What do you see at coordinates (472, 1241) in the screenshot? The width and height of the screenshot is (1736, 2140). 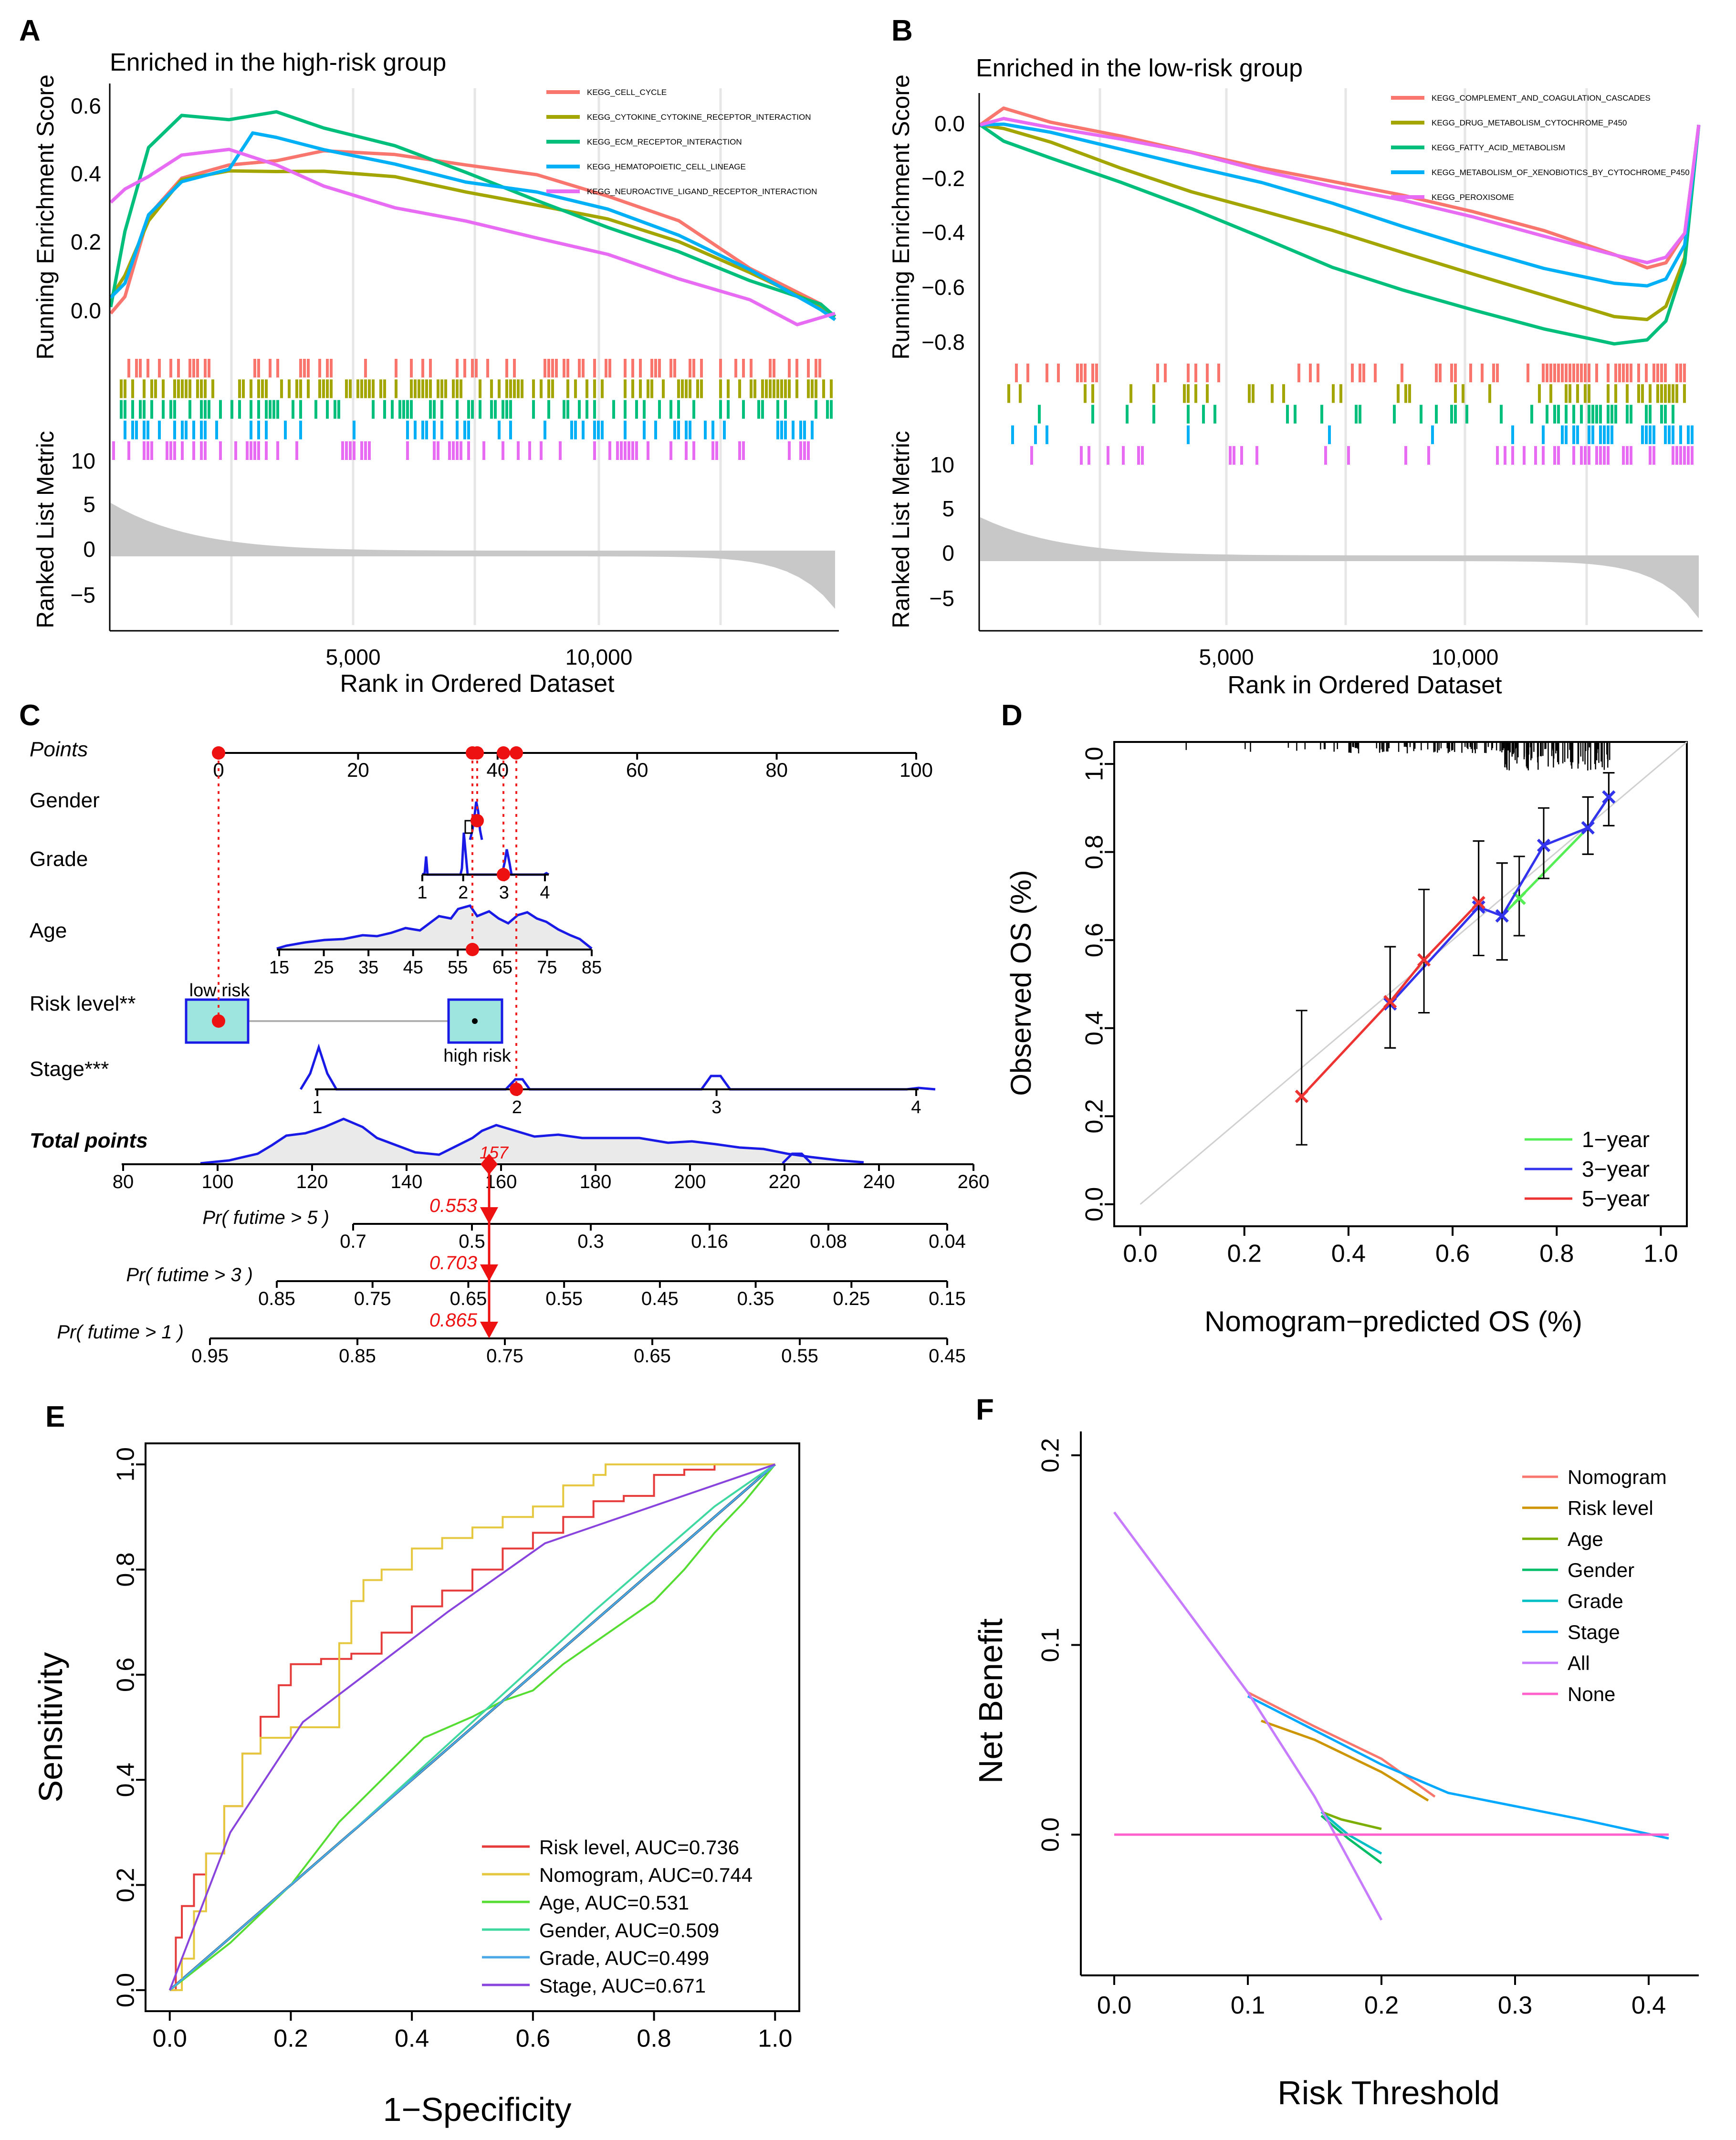 I see `tick-label: 0.5` at bounding box center [472, 1241].